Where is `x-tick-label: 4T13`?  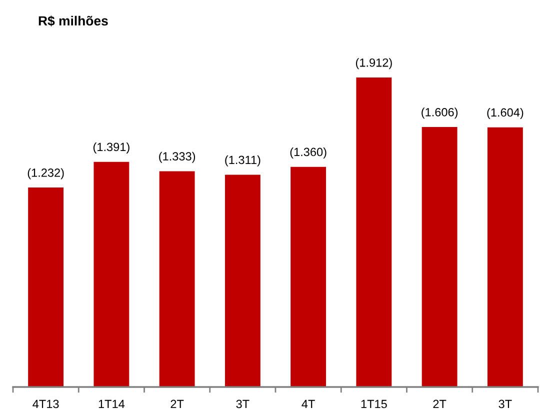 x-tick-label: 4T13 is located at coordinates (45, 404).